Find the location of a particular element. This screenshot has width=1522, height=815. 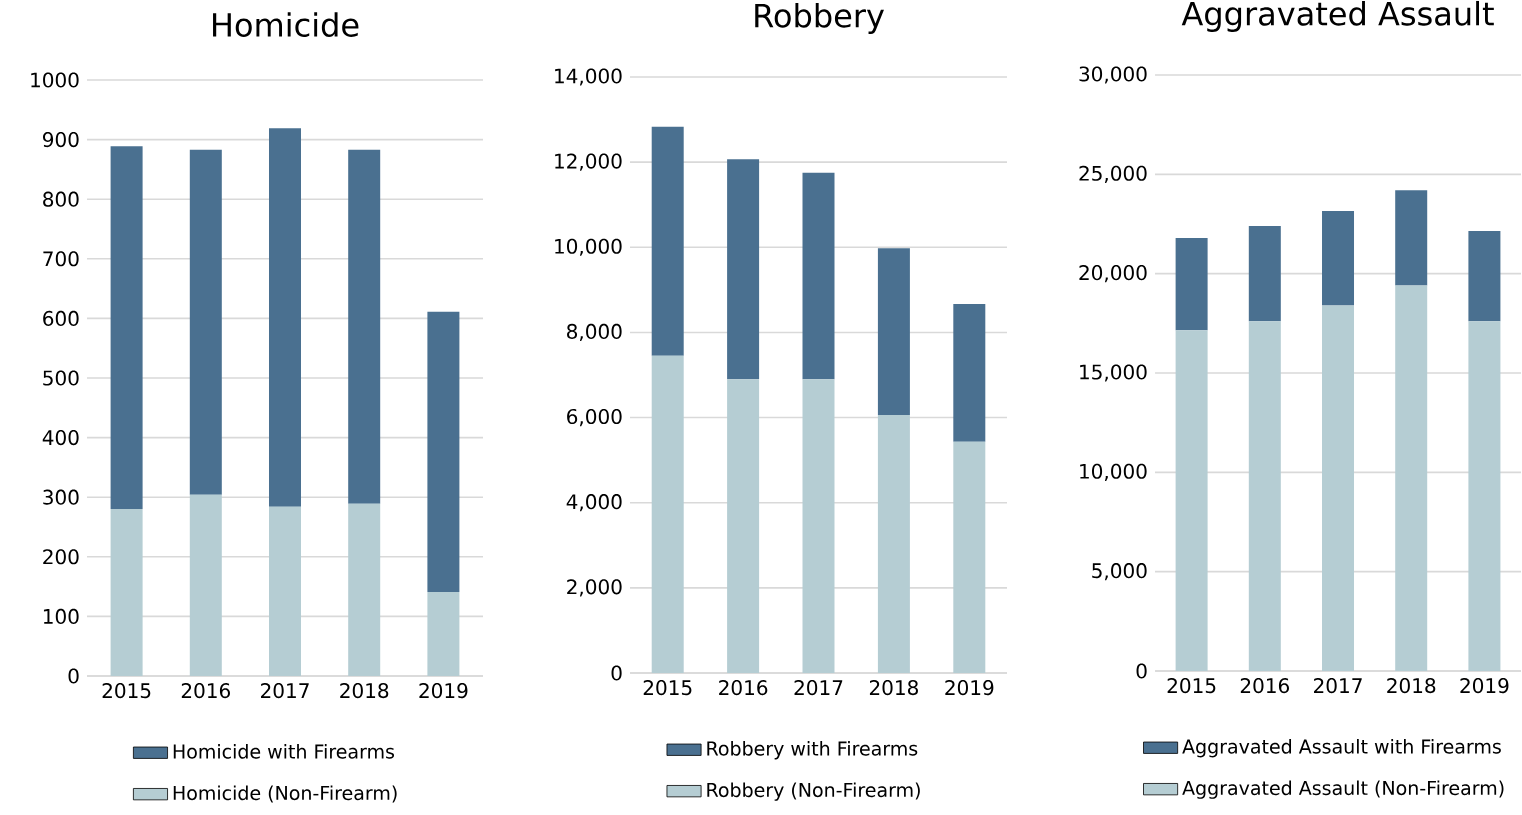

y-tick-label: 14,000 is located at coordinates (588, 77).